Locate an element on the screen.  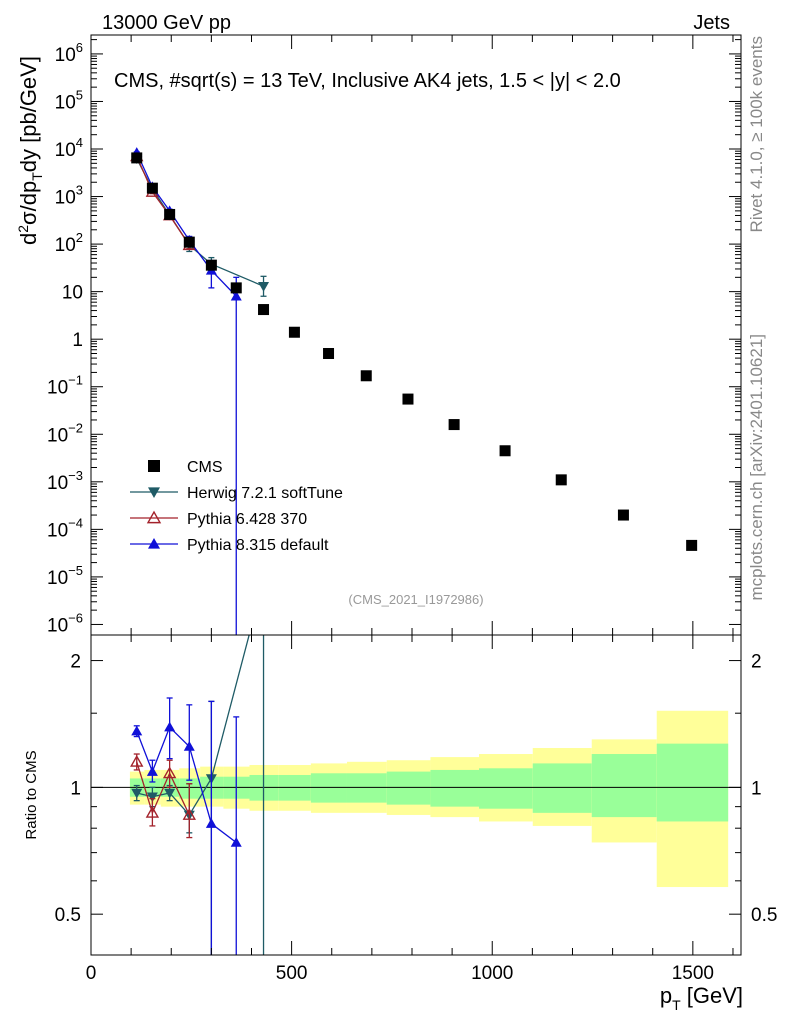
y-tick-label: 10⁵ is located at coordinates (69, 100).